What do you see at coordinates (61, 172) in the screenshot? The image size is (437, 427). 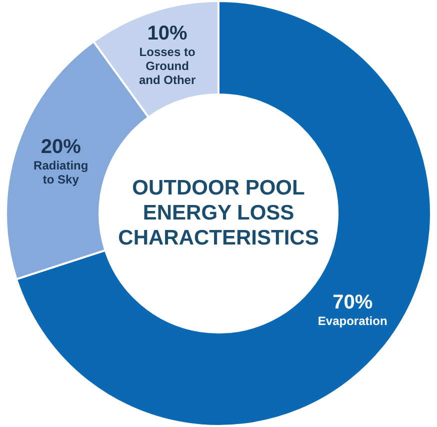 I see `slice-label: Radiating to Sky` at bounding box center [61, 172].